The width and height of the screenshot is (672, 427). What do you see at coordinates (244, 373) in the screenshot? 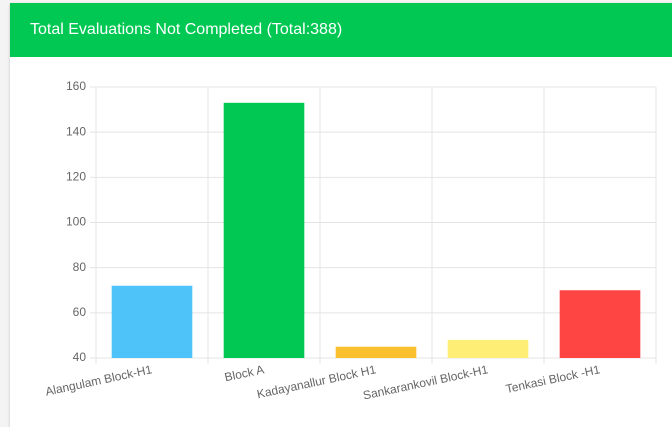
I see `x-tick-label: Block A` at bounding box center [244, 373].